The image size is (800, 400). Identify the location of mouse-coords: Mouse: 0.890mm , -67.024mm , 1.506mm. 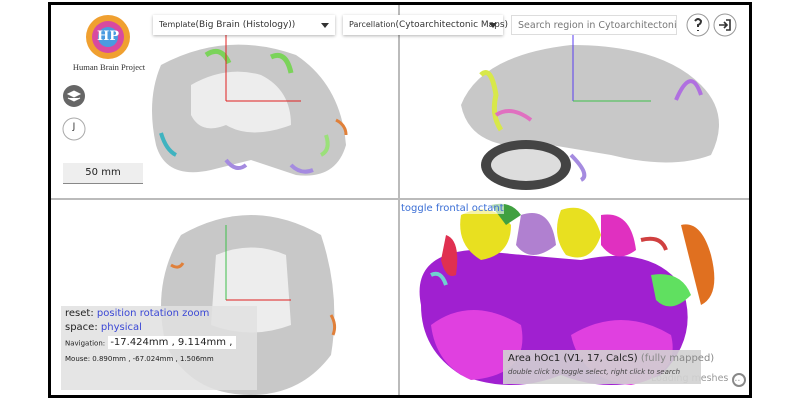
(139, 359).